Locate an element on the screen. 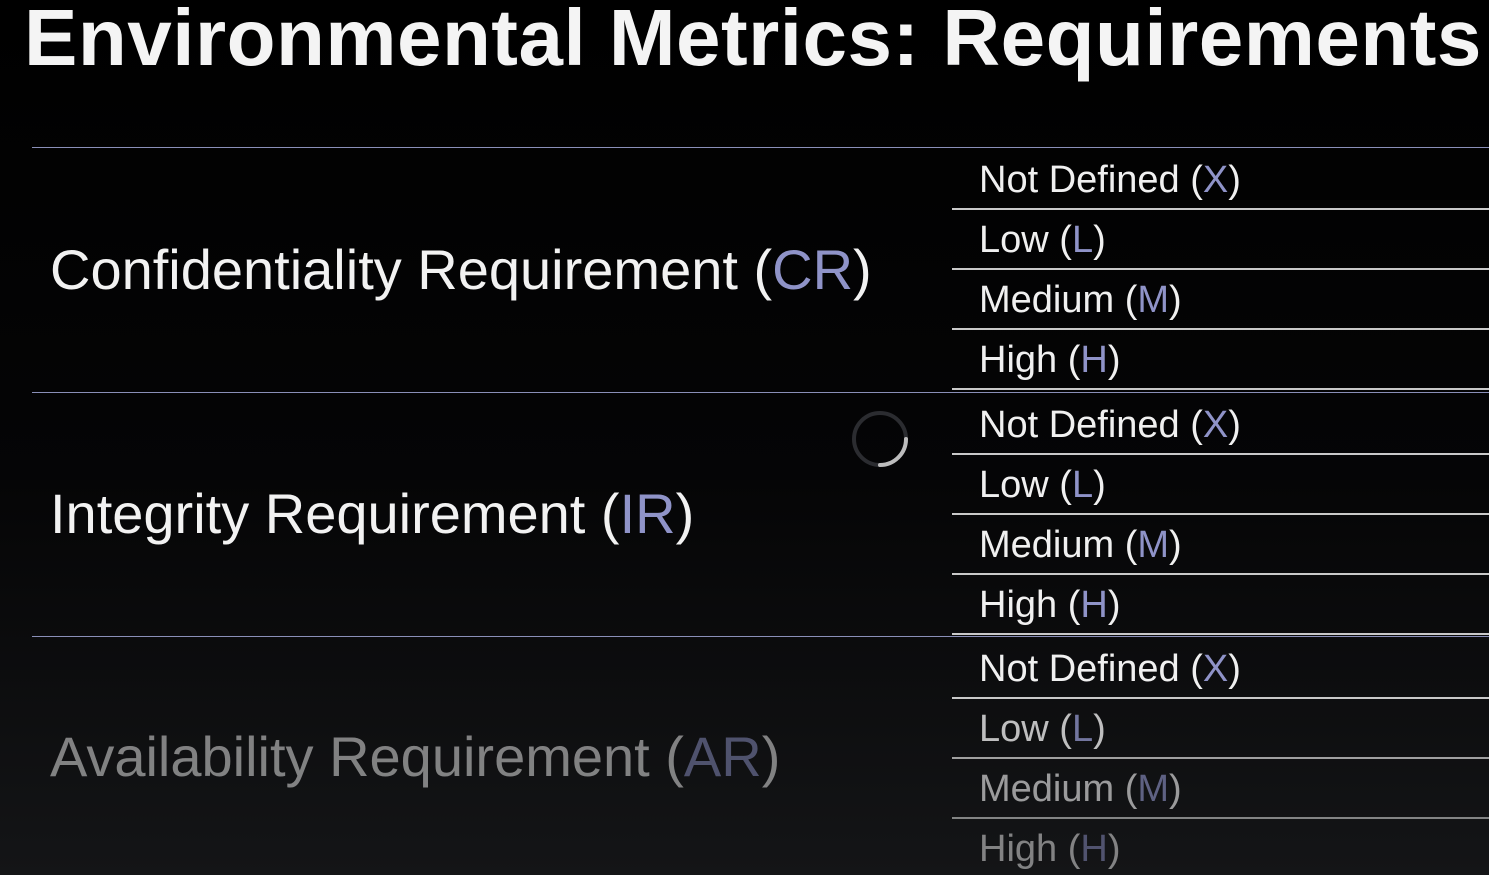 This screenshot has width=1489, height=875. spinner-icon is located at coordinates (880, 439).